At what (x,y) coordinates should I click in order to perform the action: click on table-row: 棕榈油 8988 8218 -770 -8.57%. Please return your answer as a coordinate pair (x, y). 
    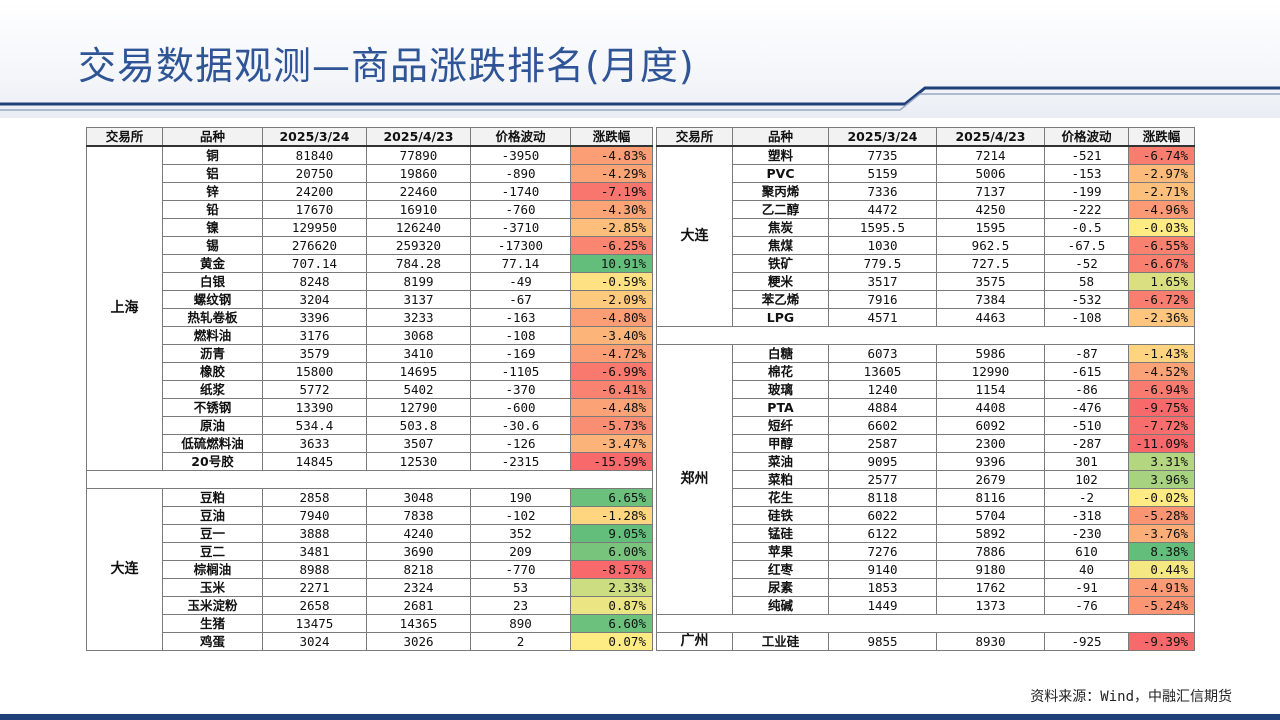
    Looking at the image, I should click on (370, 569).